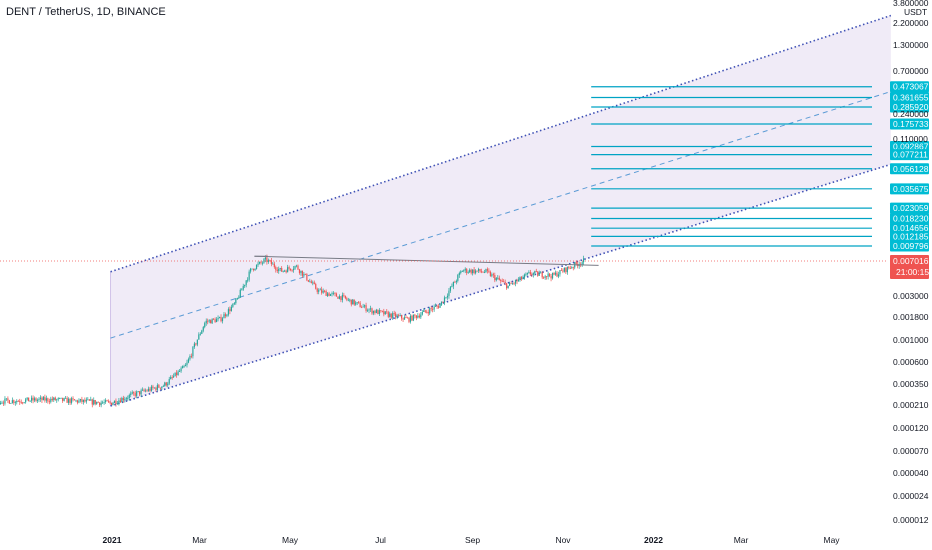 This screenshot has width=932, height=550. Describe the element at coordinates (199, 540) in the screenshot. I see `time-tick-label: Mar` at that location.